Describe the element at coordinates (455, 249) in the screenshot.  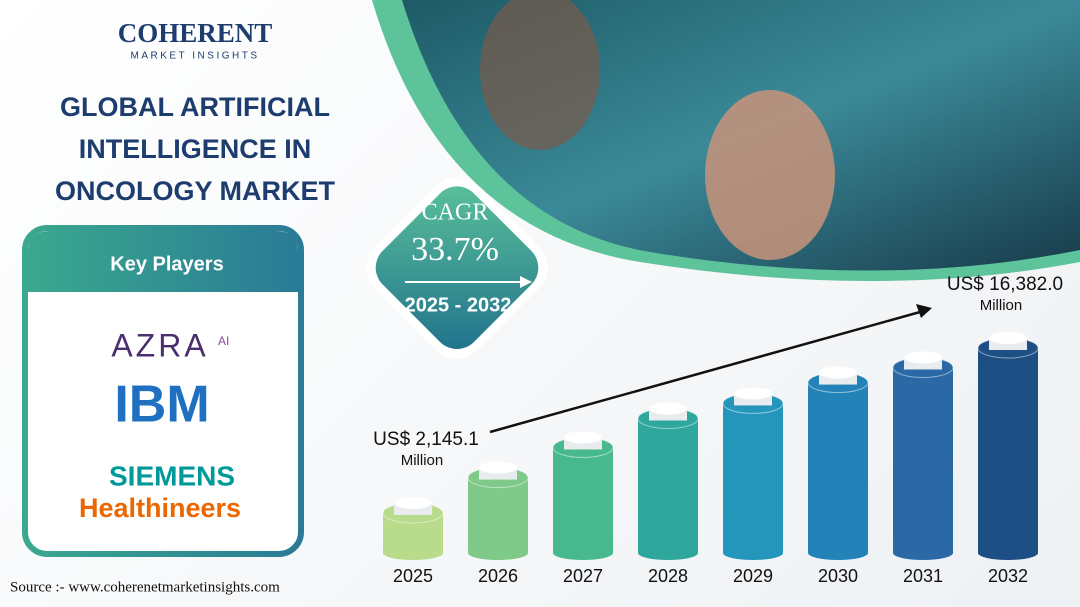
I see `cagr-value: 33.7%` at that location.